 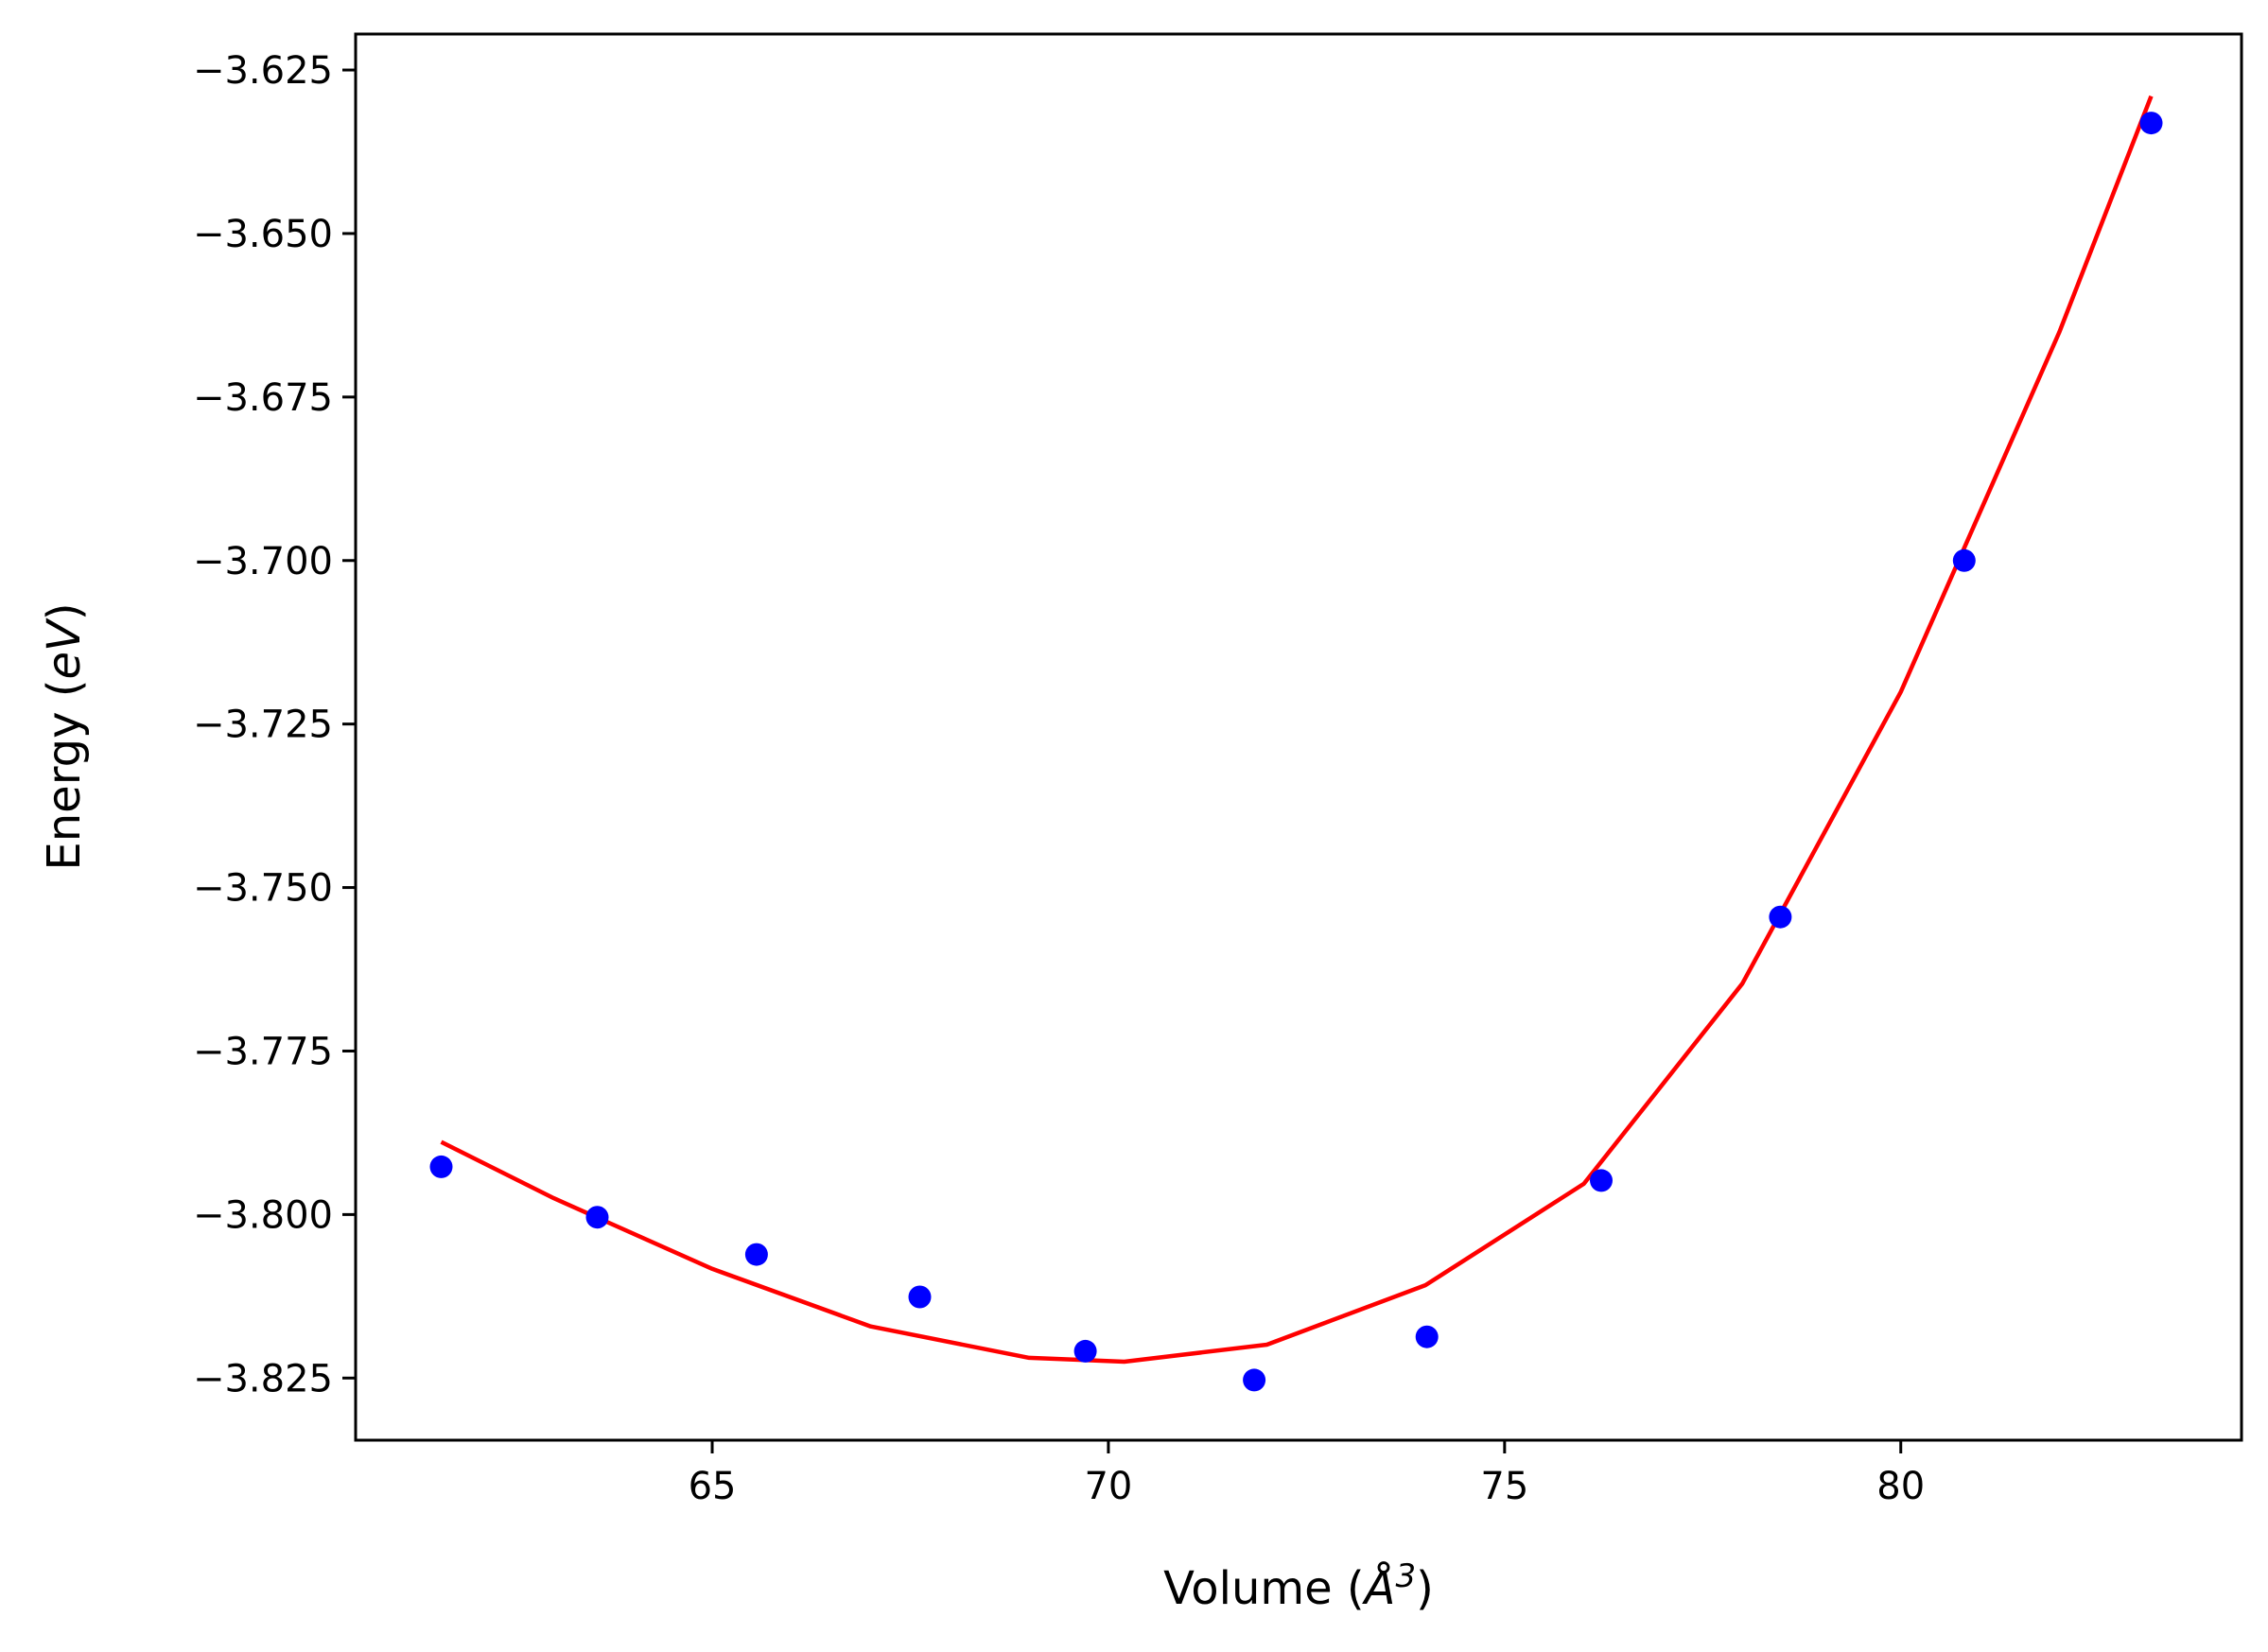 I want to click on y-axis-label: Energy (eV), so click(x=64, y=736).